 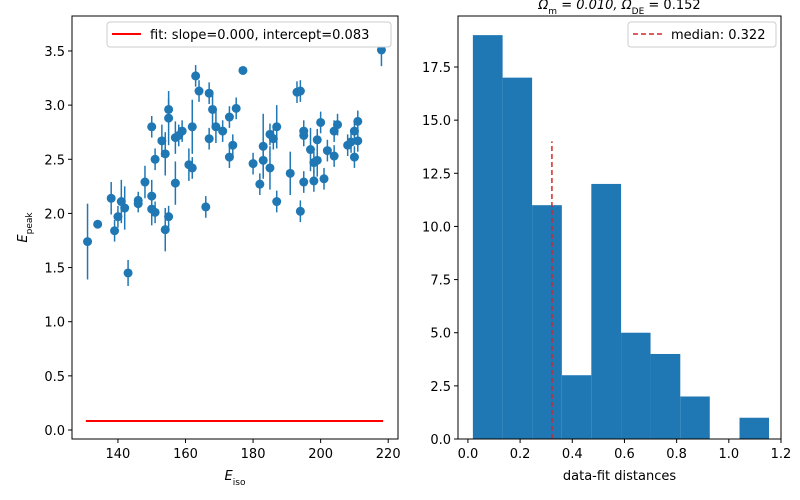 I want to click on y-axis-label: Epeak, so click(x=25, y=227).